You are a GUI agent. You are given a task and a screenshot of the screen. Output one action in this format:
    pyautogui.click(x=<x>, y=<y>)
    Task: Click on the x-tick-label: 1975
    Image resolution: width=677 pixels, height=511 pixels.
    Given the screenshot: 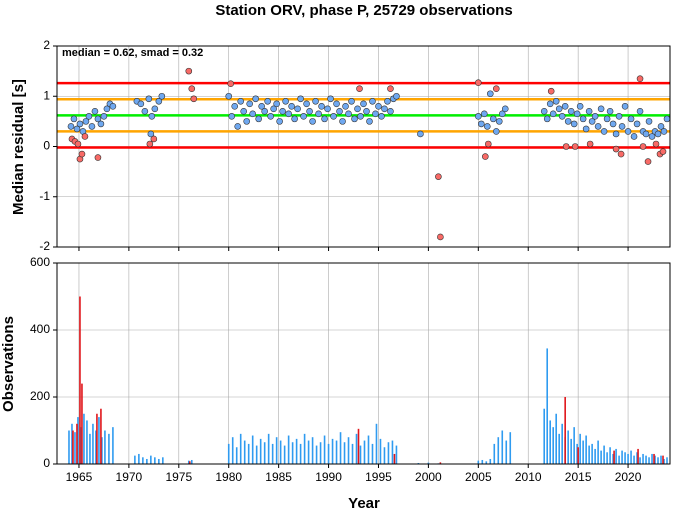 What is the action you would take?
    pyautogui.click(x=178, y=477)
    